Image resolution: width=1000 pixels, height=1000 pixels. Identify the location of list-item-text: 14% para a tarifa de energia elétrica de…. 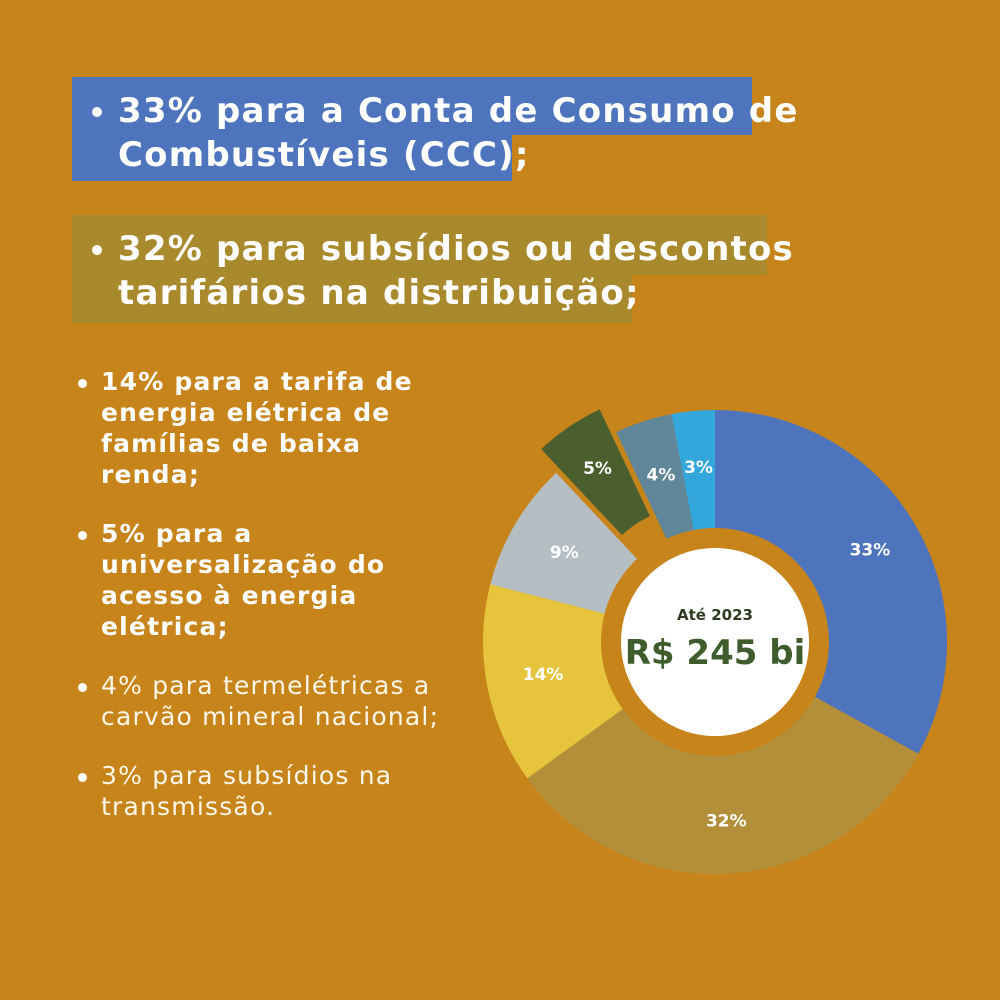
(257, 428).